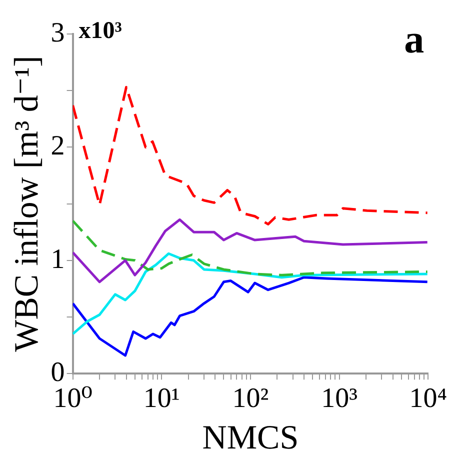  What do you see at coordinates (414, 39) in the screenshot?
I see `annotation: a` at bounding box center [414, 39].